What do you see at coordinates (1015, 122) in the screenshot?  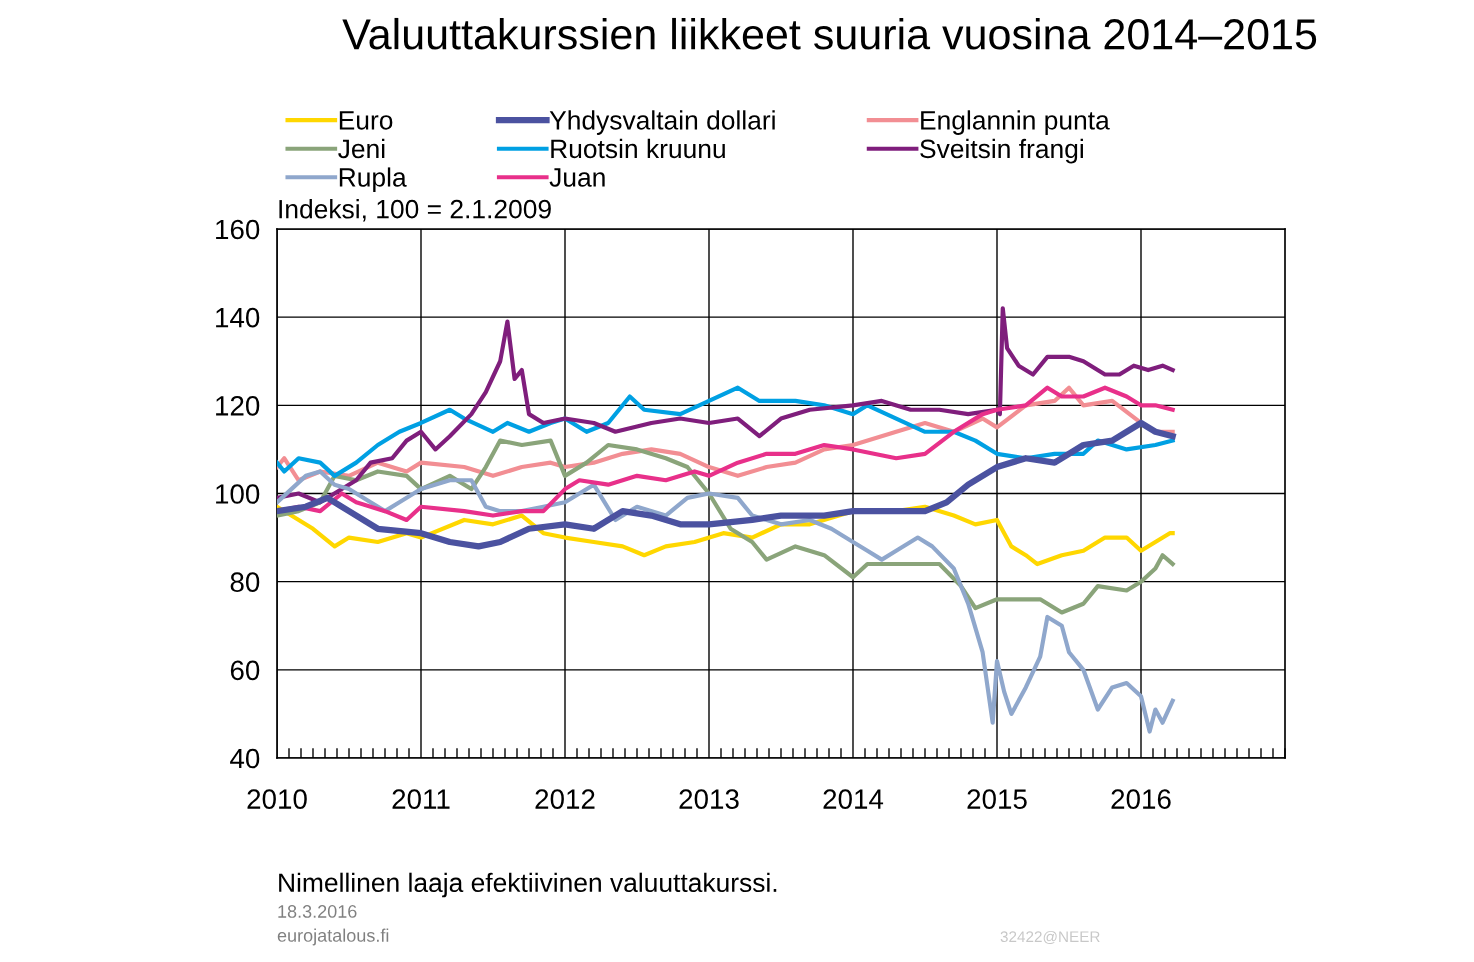 I see `legend-label: Englannin punta` at bounding box center [1015, 122].